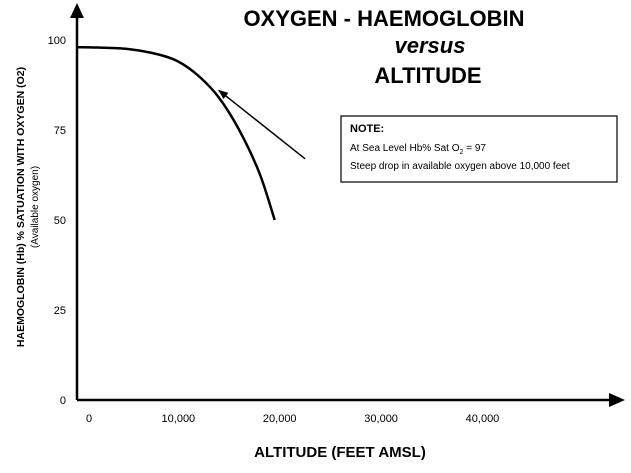  What do you see at coordinates (77, 10) in the screenshot?
I see `y-axis-arrow` at bounding box center [77, 10].